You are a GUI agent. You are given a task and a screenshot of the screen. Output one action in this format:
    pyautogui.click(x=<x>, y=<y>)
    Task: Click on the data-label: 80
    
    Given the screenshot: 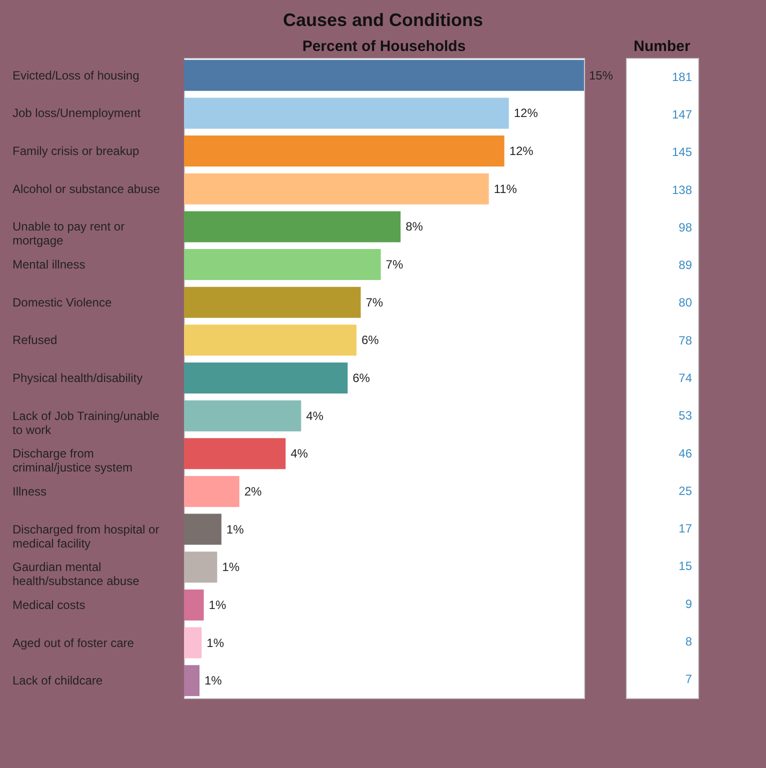 What is the action you would take?
    pyautogui.click(x=685, y=303)
    